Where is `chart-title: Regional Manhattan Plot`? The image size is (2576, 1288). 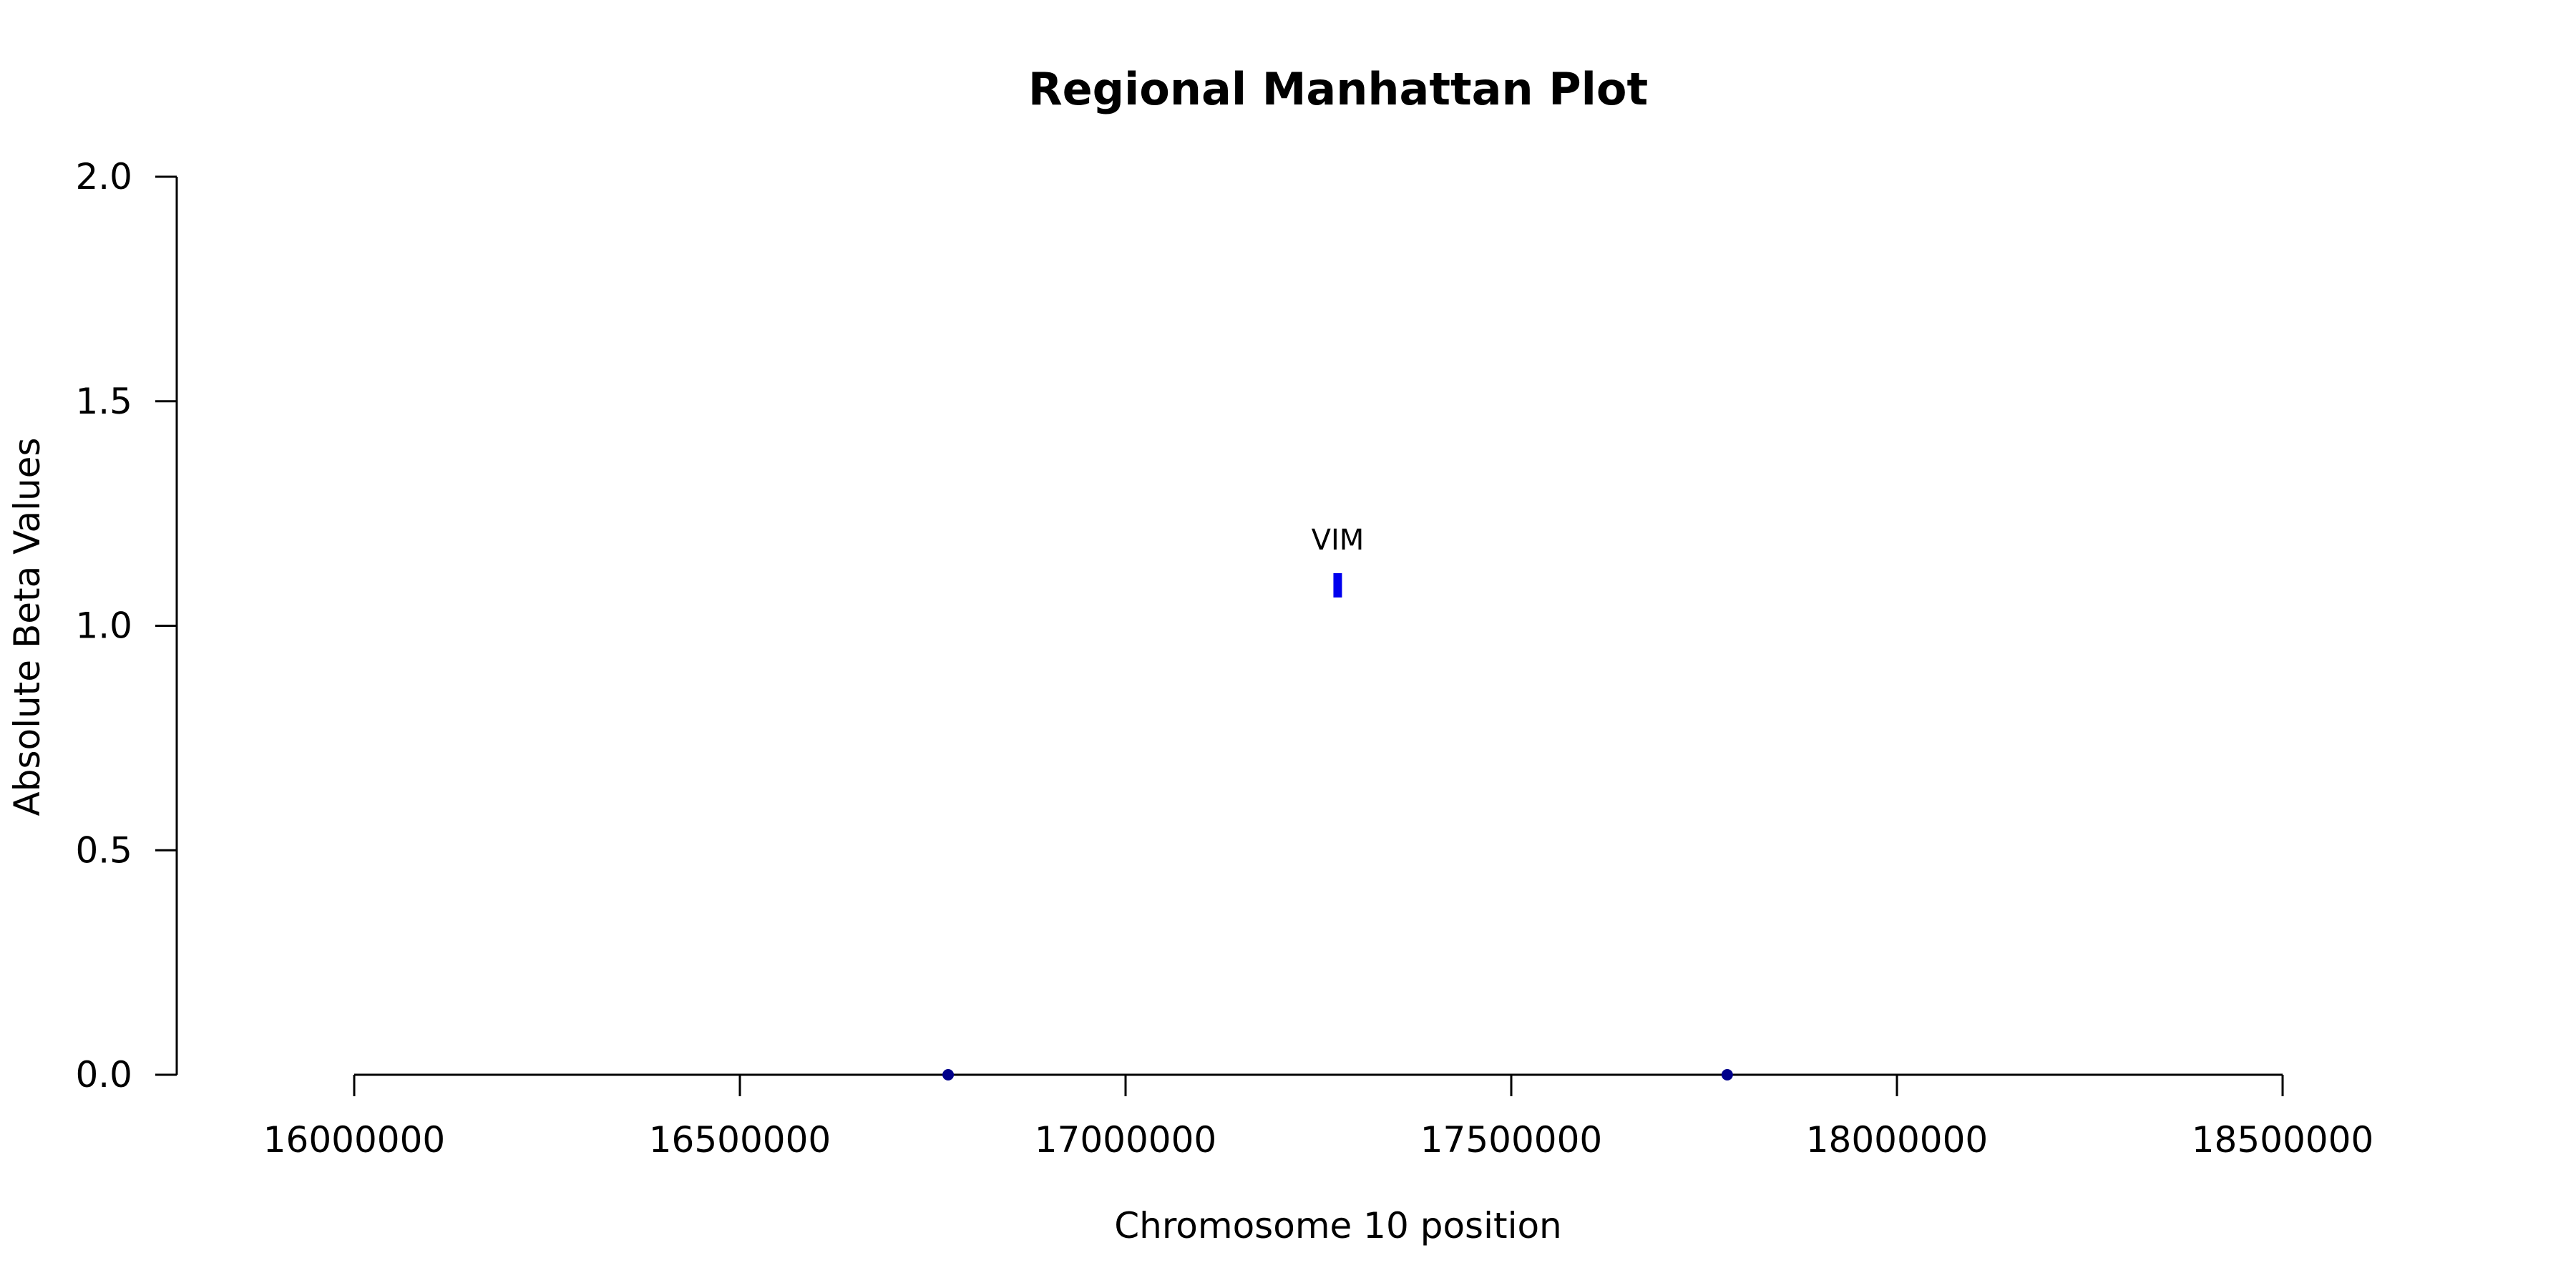 chart-title: Regional Manhattan Plot is located at coordinates (1338, 89).